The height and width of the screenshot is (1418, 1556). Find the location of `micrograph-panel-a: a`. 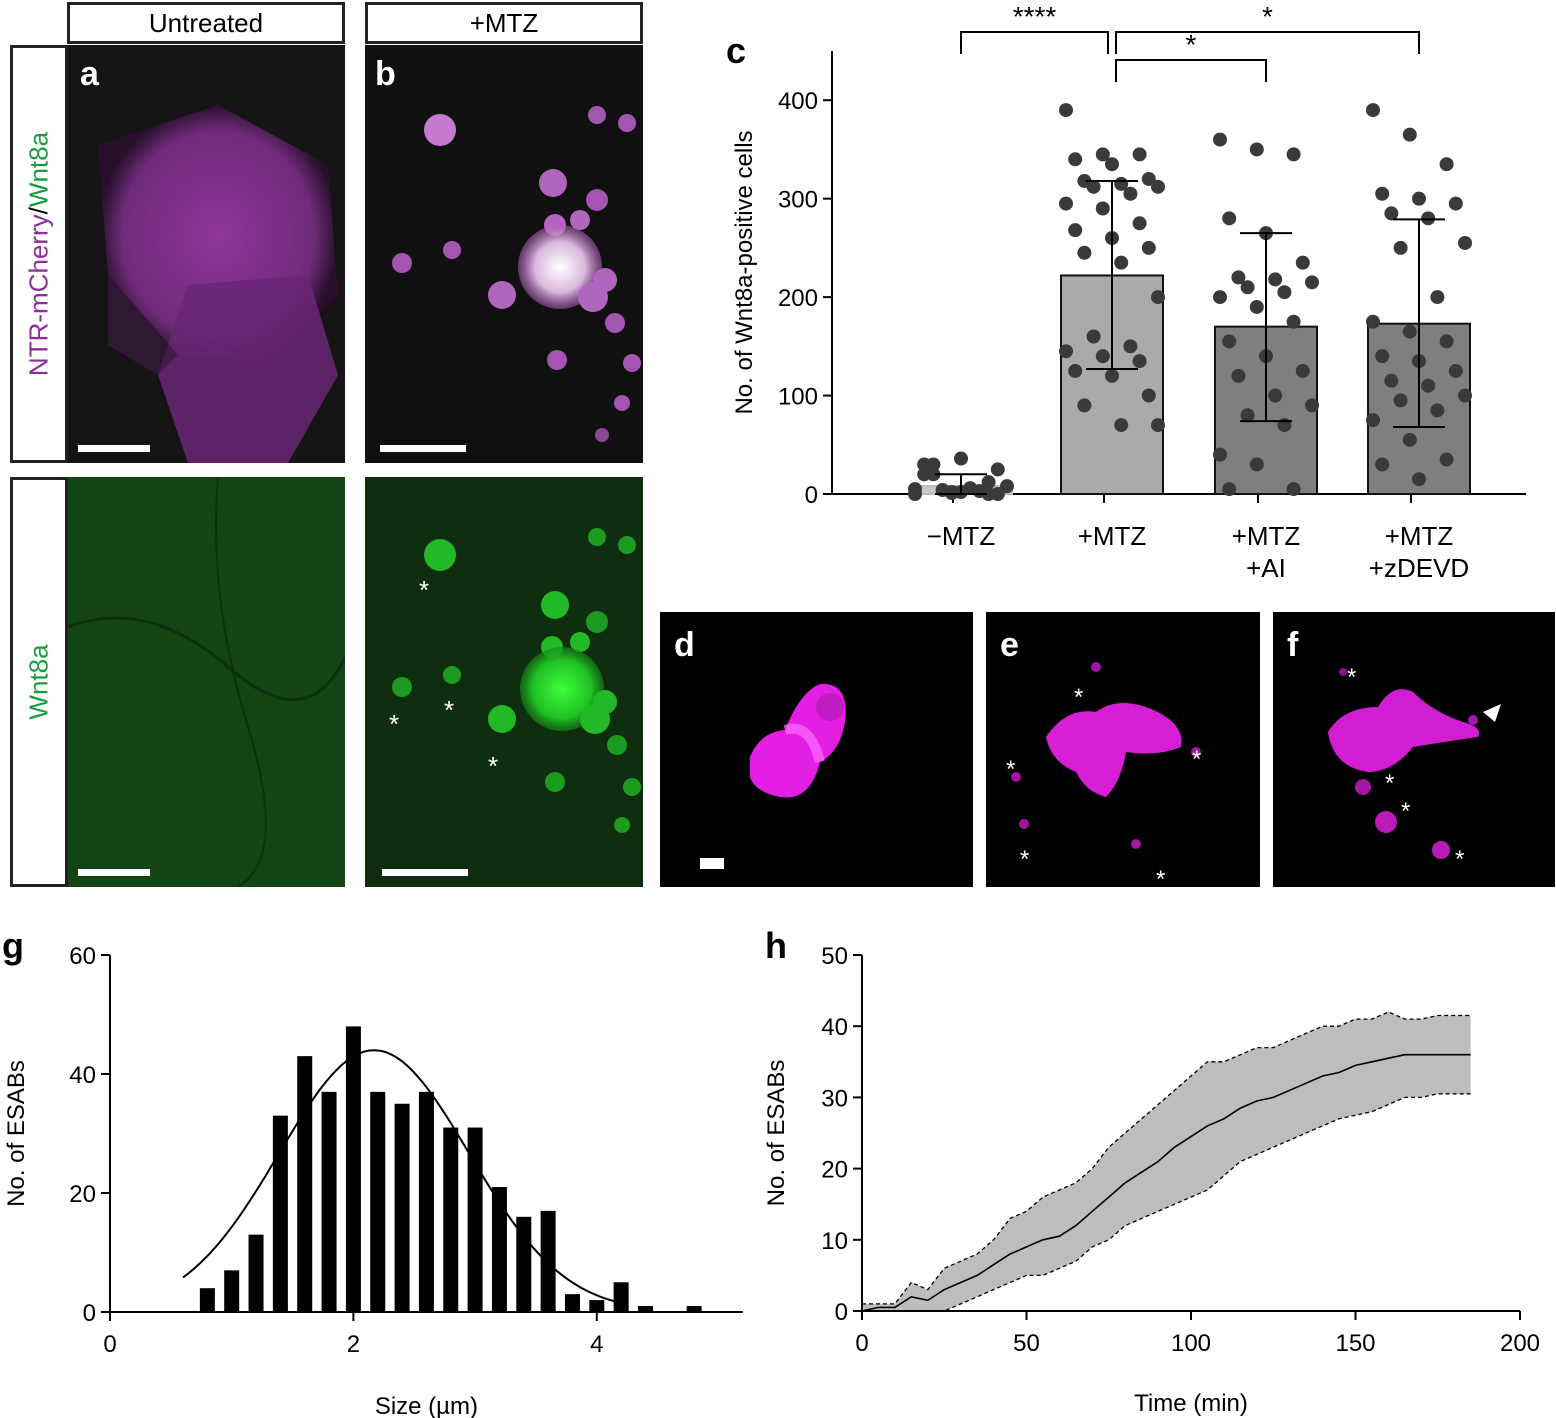

micrograph-panel-a: a is located at coordinates (206, 254).